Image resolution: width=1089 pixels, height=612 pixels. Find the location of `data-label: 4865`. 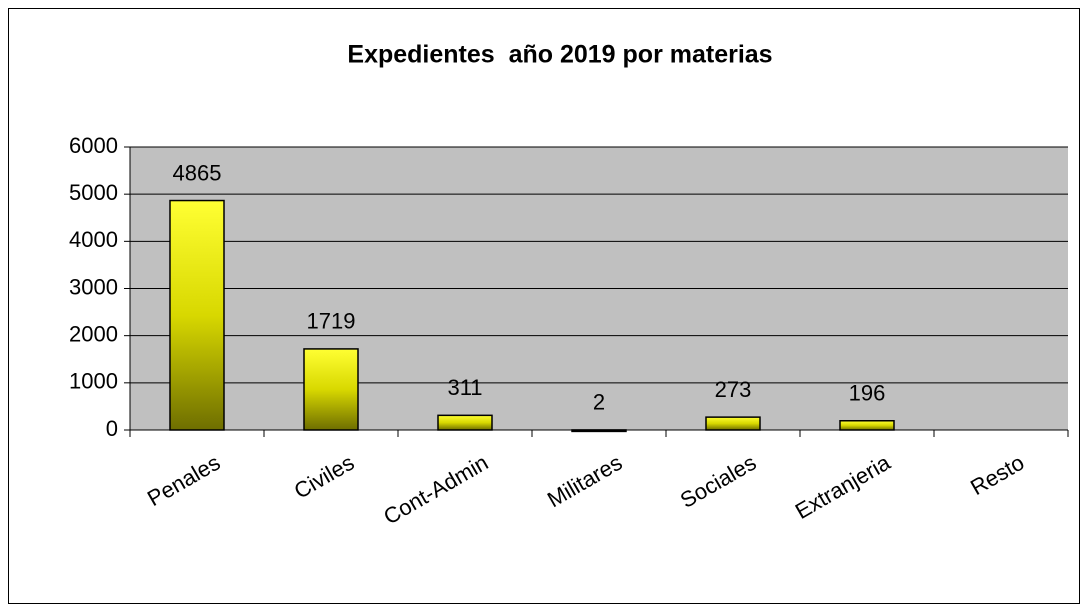

data-label: 4865 is located at coordinates (197, 172).